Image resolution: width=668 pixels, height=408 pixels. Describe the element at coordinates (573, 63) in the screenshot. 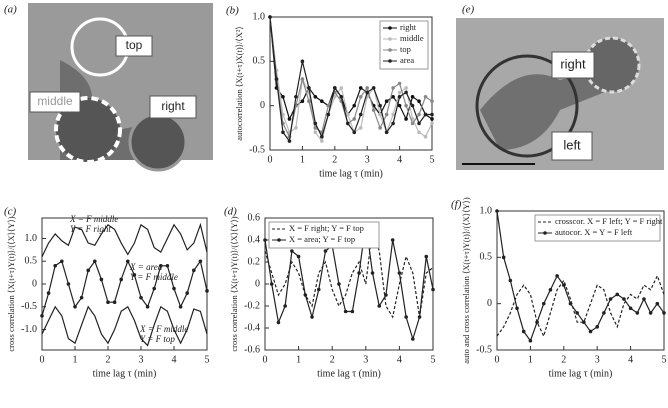

I see `region-label: right` at that location.